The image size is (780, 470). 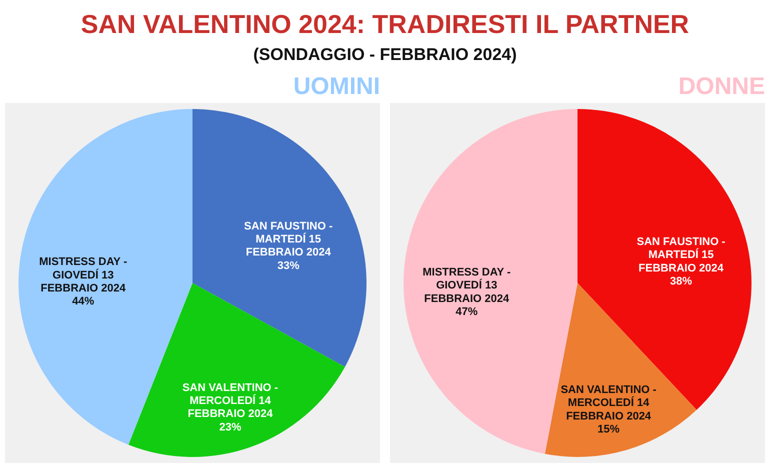 What do you see at coordinates (385, 54) in the screenshot?
I see `text: (SONDAGGIO - FEBBRAIO 2024)` at bounding box center [385, 54].